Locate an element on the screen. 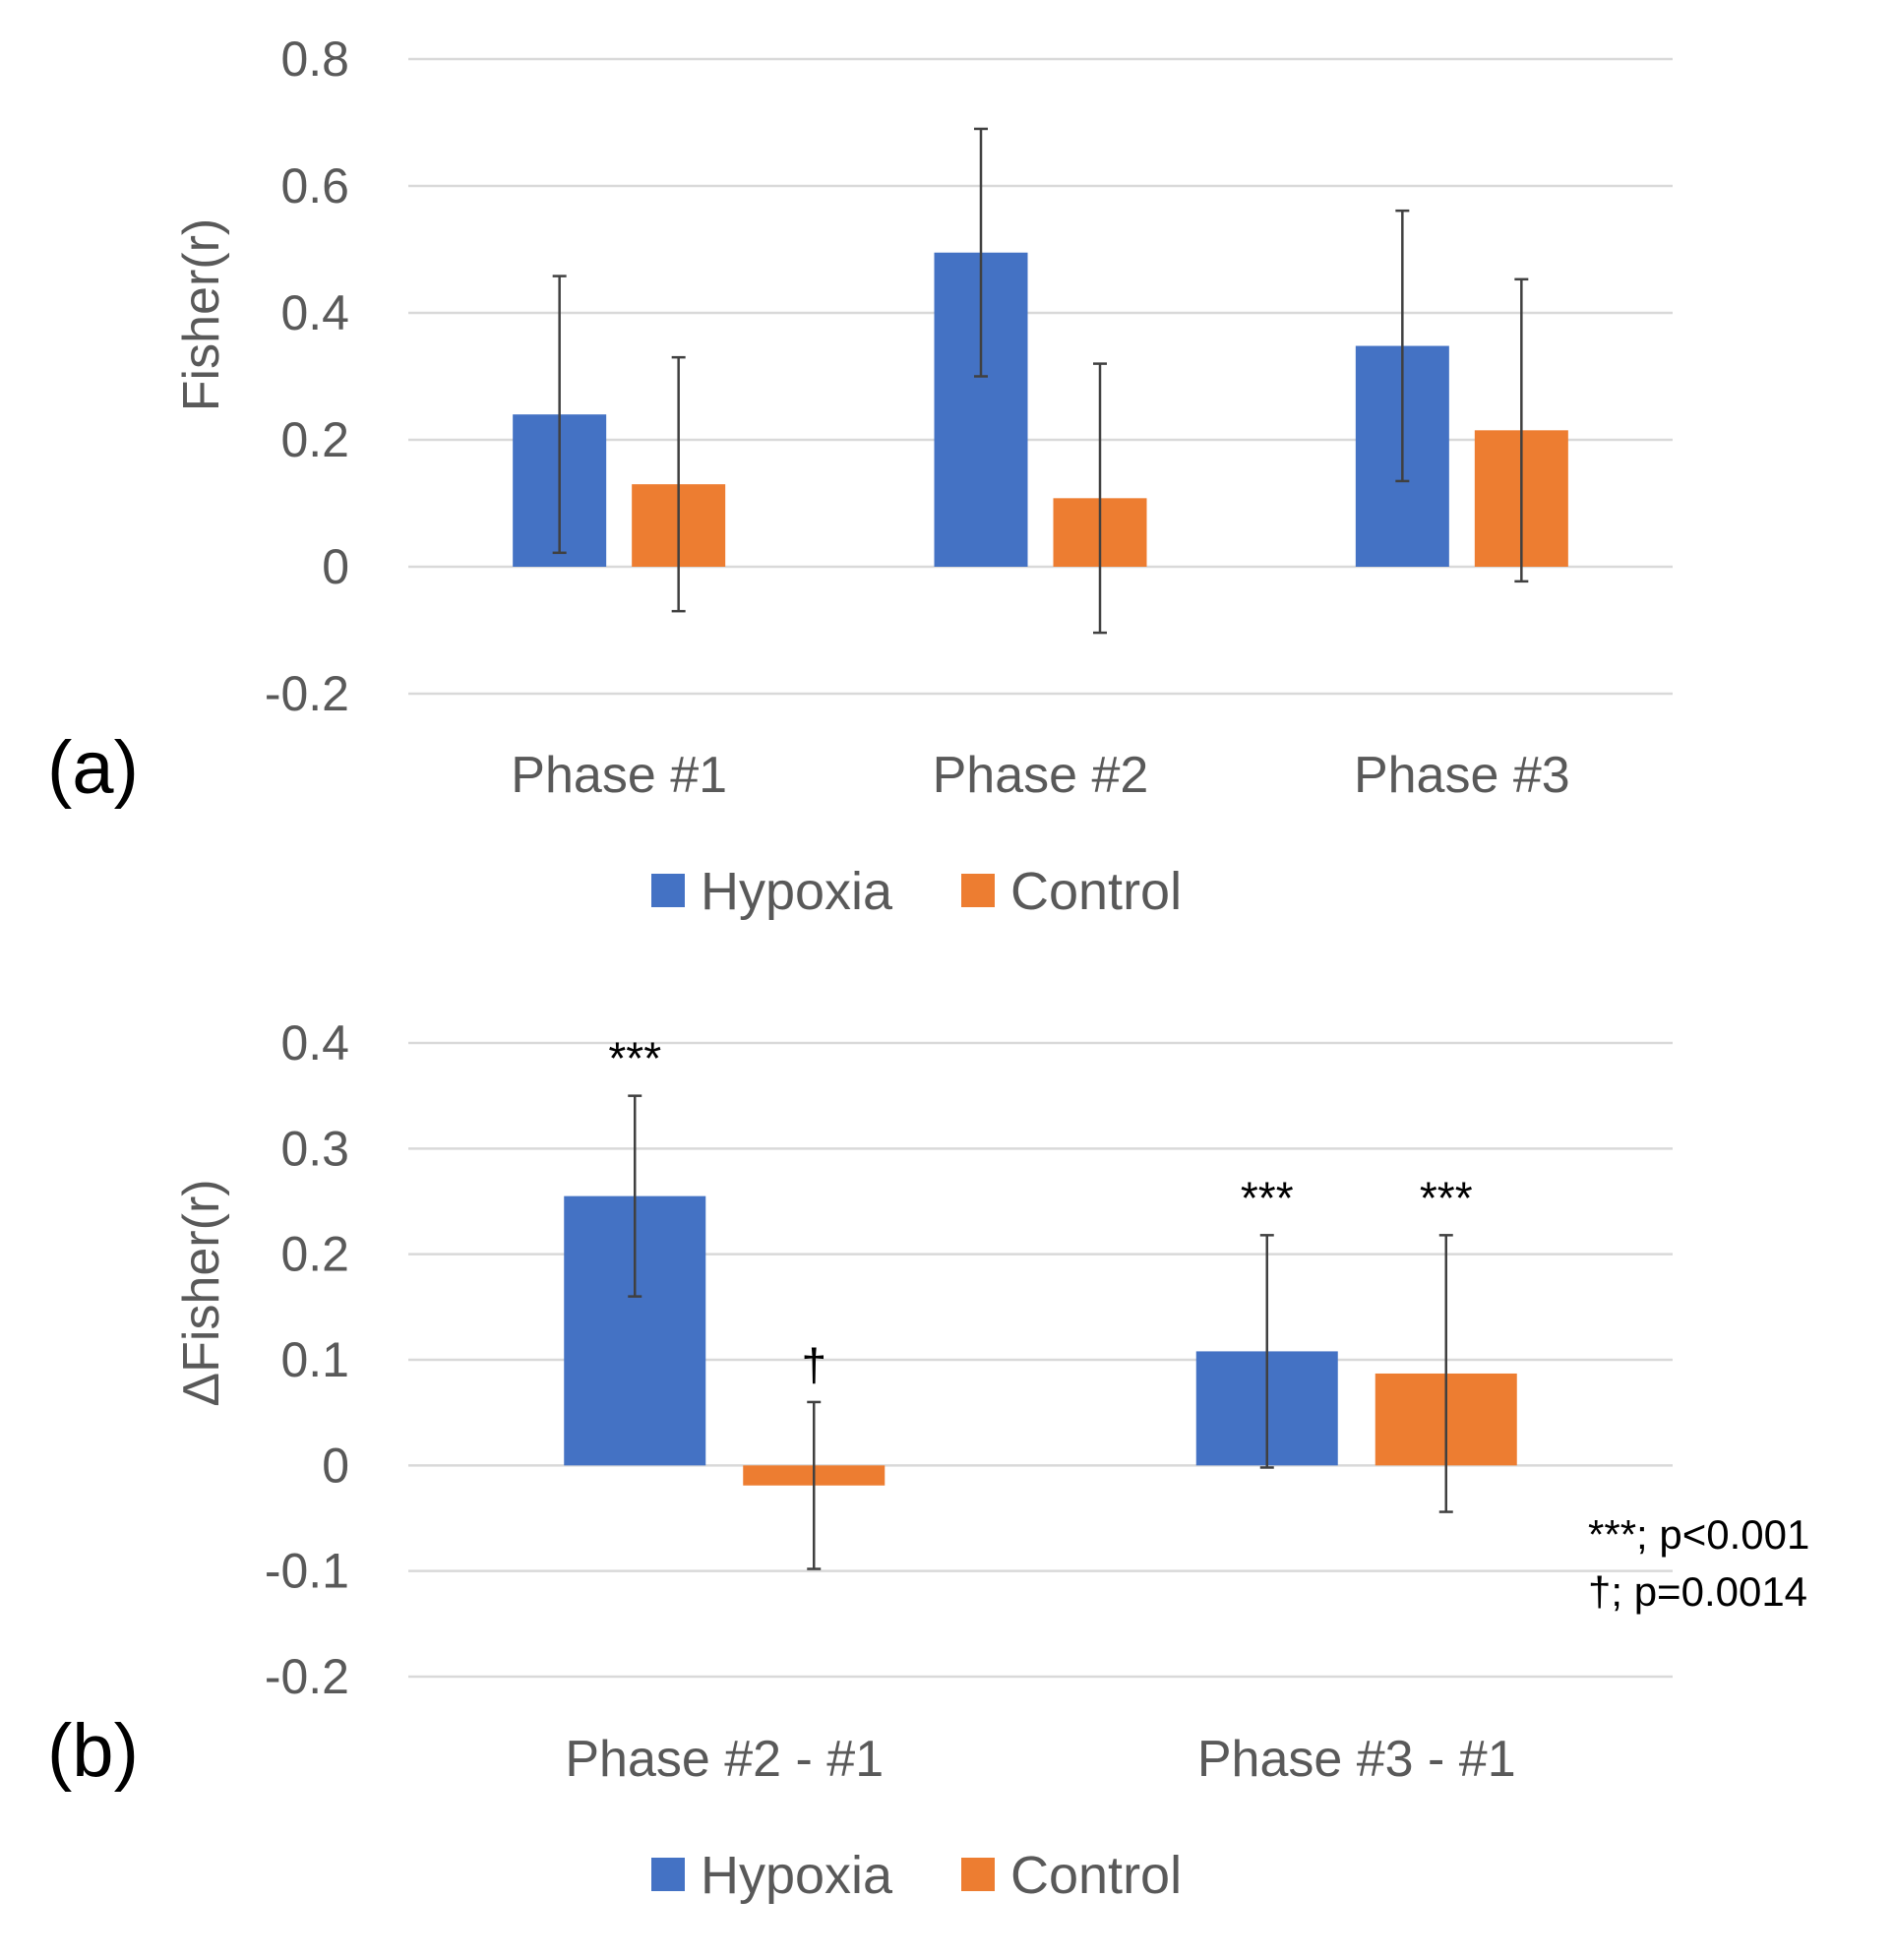 The image size is (1894, 1960). chart-a-legend: Hypoxia Control is located at coordinates (917, 891).